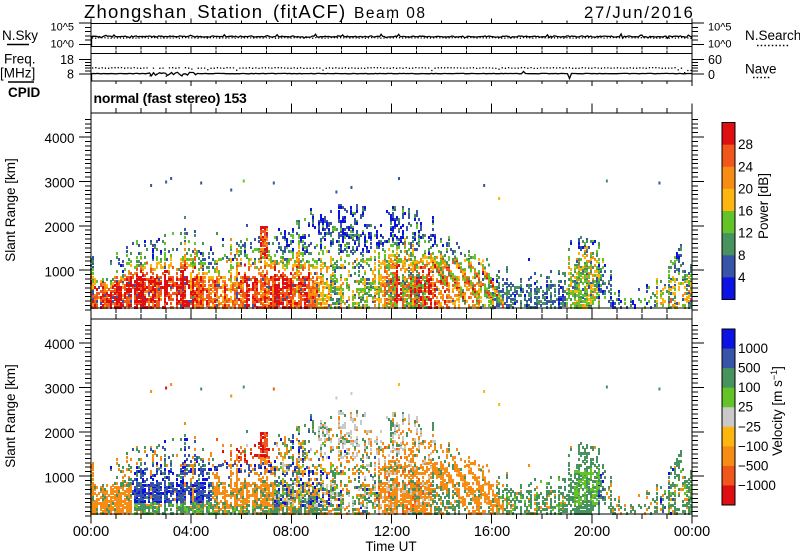 The height and width of the screenshot is (554, 800). I want to click on svg-text: N.Search, so click(772, 35).